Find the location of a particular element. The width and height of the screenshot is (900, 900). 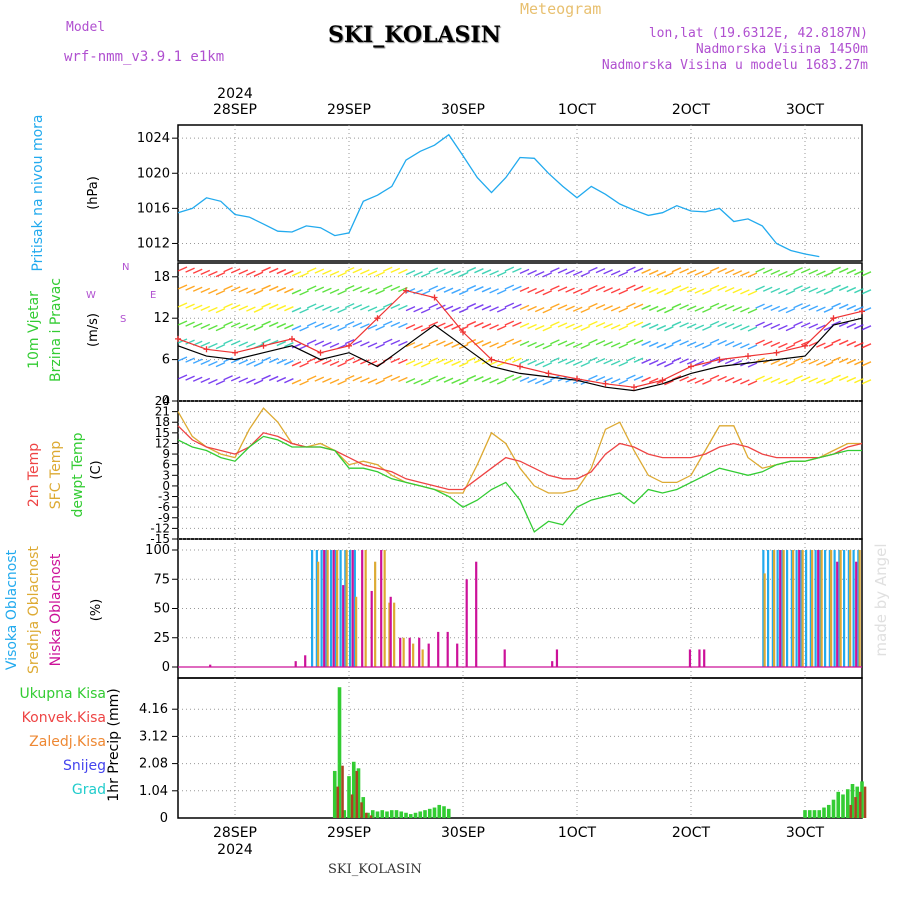

y-tick-label: 0 is located at coordinates (166, 486).